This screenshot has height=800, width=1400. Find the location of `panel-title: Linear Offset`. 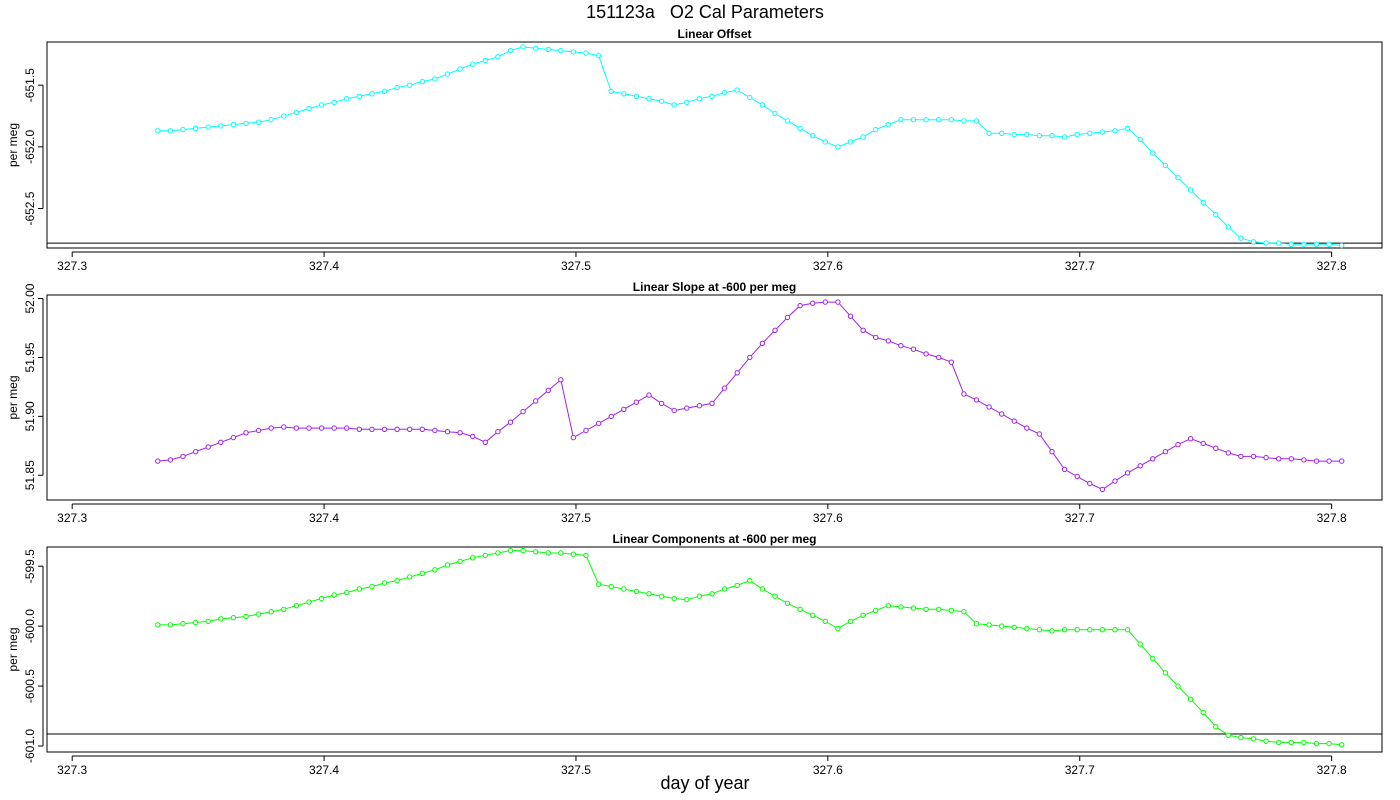

panel-title: Linear Offset is located at coordinates (714, 34).